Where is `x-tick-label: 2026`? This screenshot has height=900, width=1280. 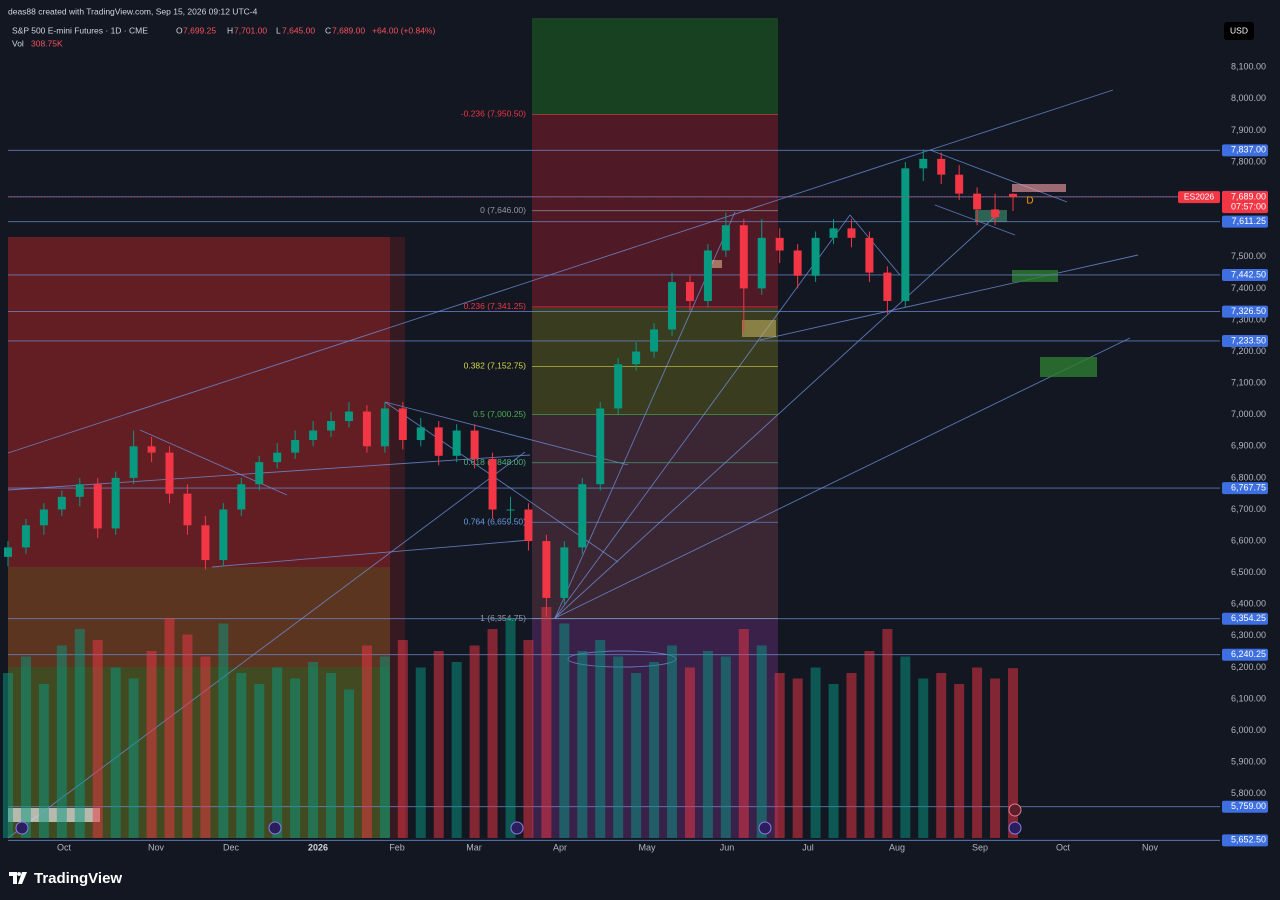
x-tick-label: 2026 is located at coordinates (318, 847).